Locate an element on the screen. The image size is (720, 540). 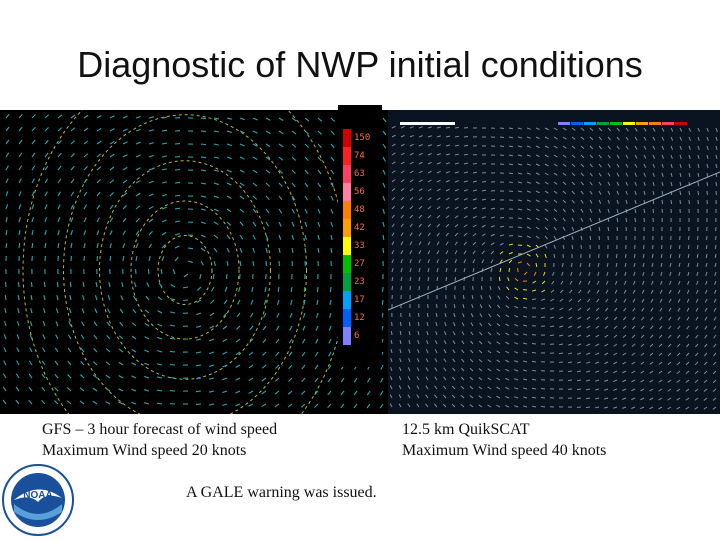
swath-edge-line is located at coordinates (554, 241).